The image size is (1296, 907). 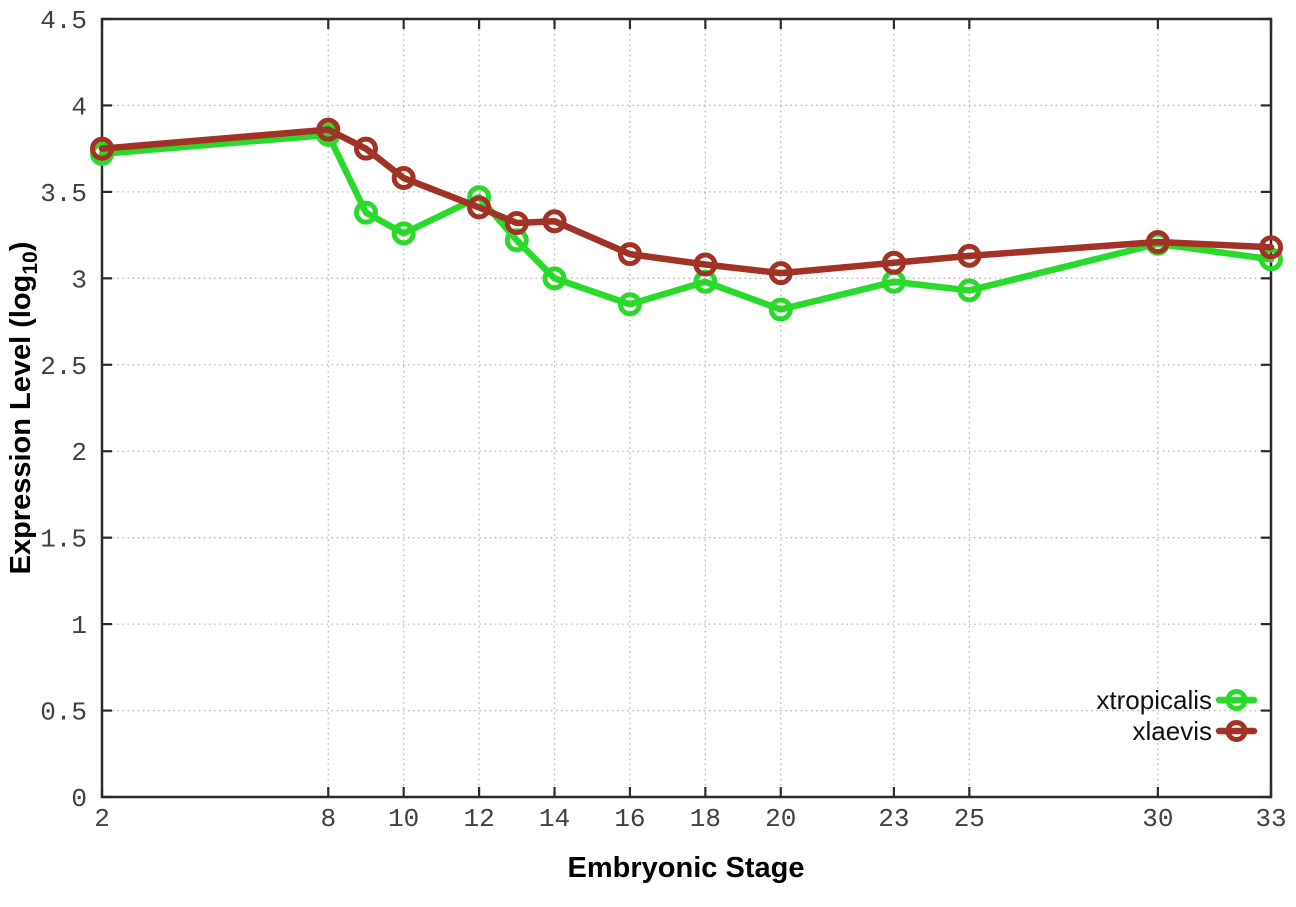 I want to click on x-tick-label: 33, so click(x=1270, y=819).